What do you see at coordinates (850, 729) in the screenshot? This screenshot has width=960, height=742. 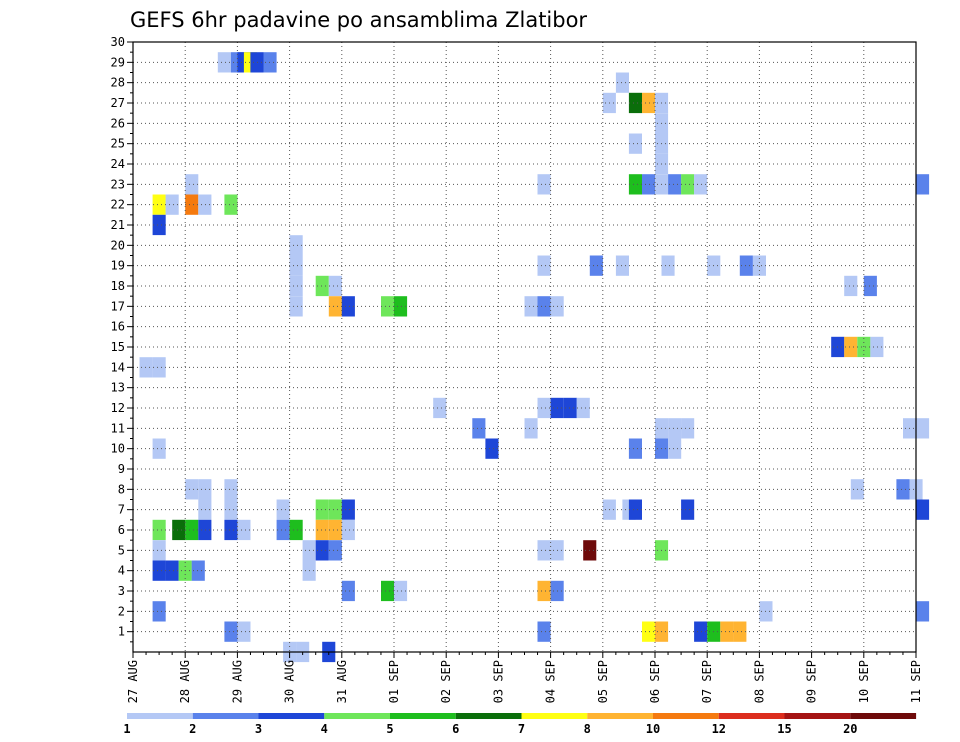 I see `colorbar-label: 20` at bounding box center [850, 729].